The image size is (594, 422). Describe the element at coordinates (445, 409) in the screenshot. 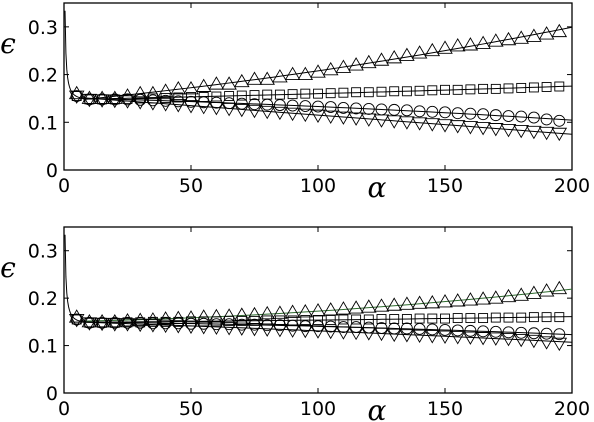

I see `x-tick-label: 150` at that location.